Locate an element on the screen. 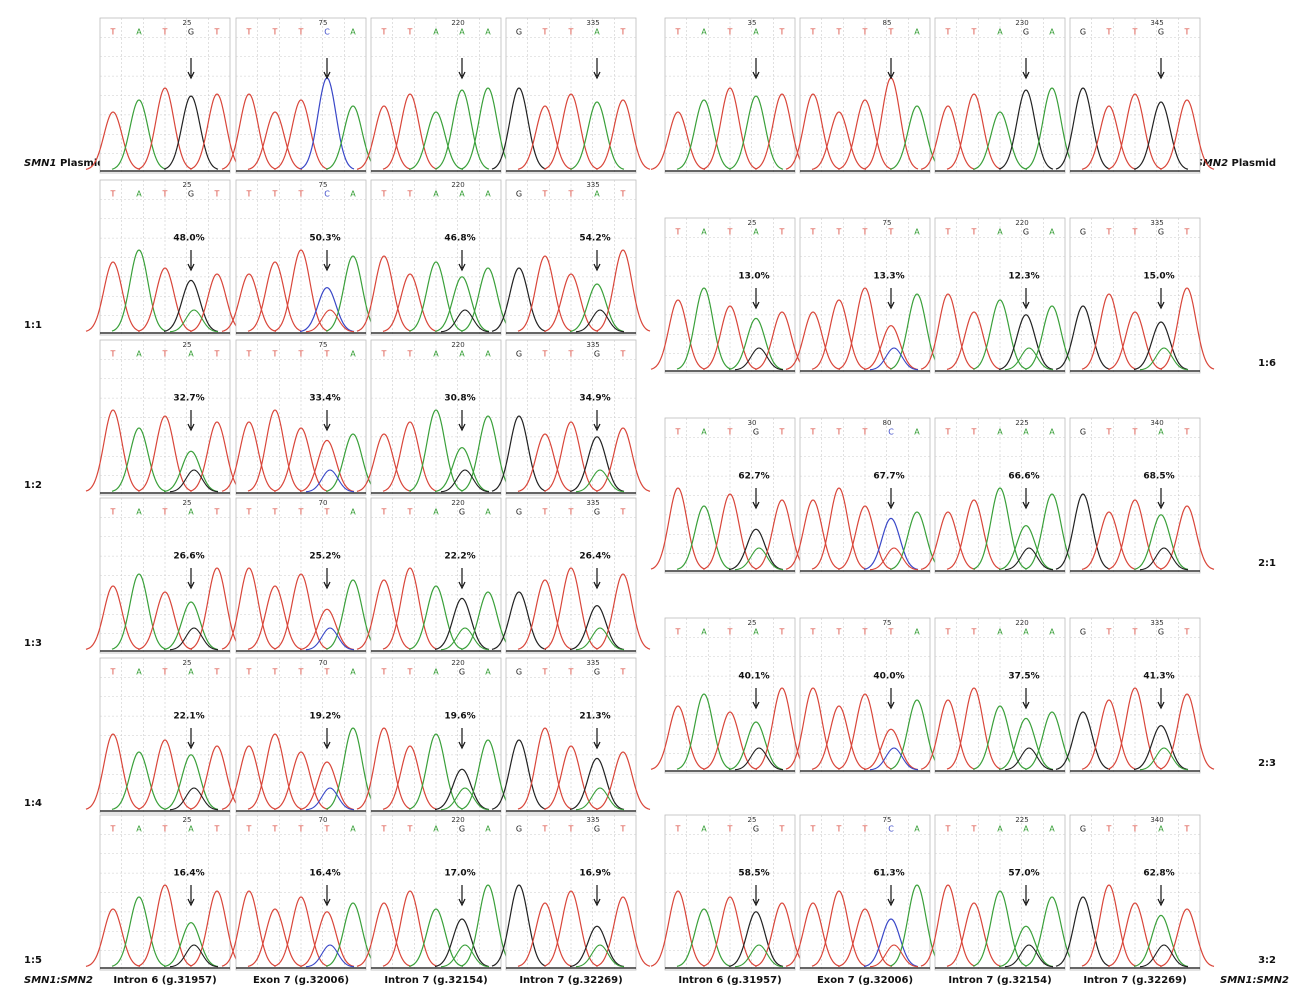  chromatogram: 340 G T T A T 62.8% is located at coordinates (1135, 892).